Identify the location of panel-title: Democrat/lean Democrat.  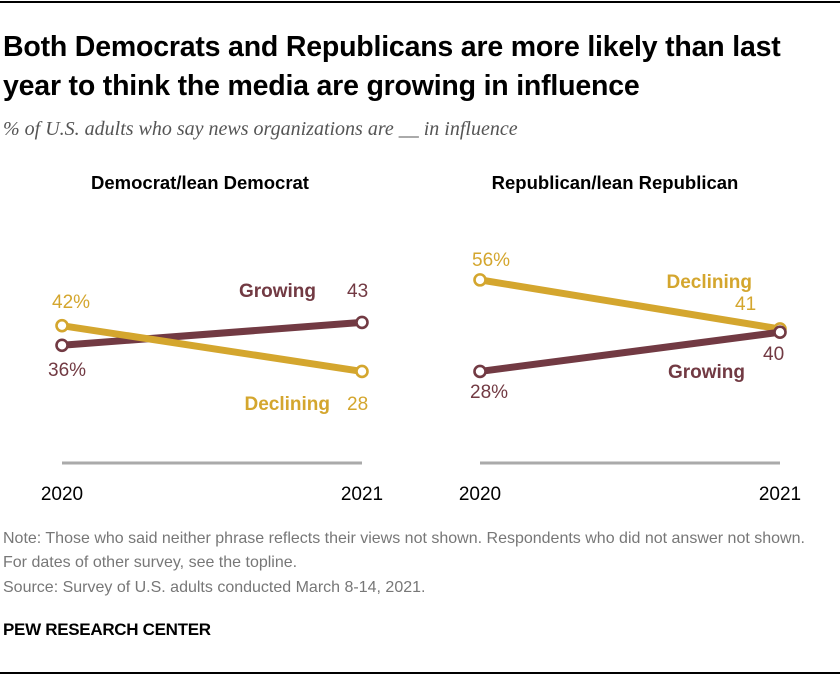
(200, 182).